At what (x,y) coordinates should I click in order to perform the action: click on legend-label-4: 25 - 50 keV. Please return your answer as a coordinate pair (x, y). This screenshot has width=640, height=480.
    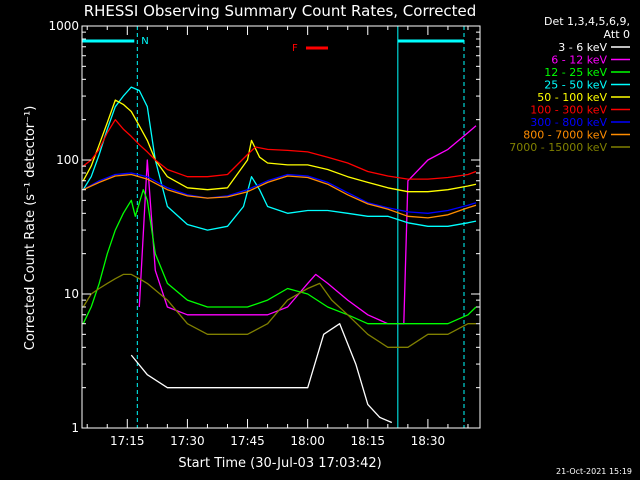
    Looking at the image, I should click on (575, 85).